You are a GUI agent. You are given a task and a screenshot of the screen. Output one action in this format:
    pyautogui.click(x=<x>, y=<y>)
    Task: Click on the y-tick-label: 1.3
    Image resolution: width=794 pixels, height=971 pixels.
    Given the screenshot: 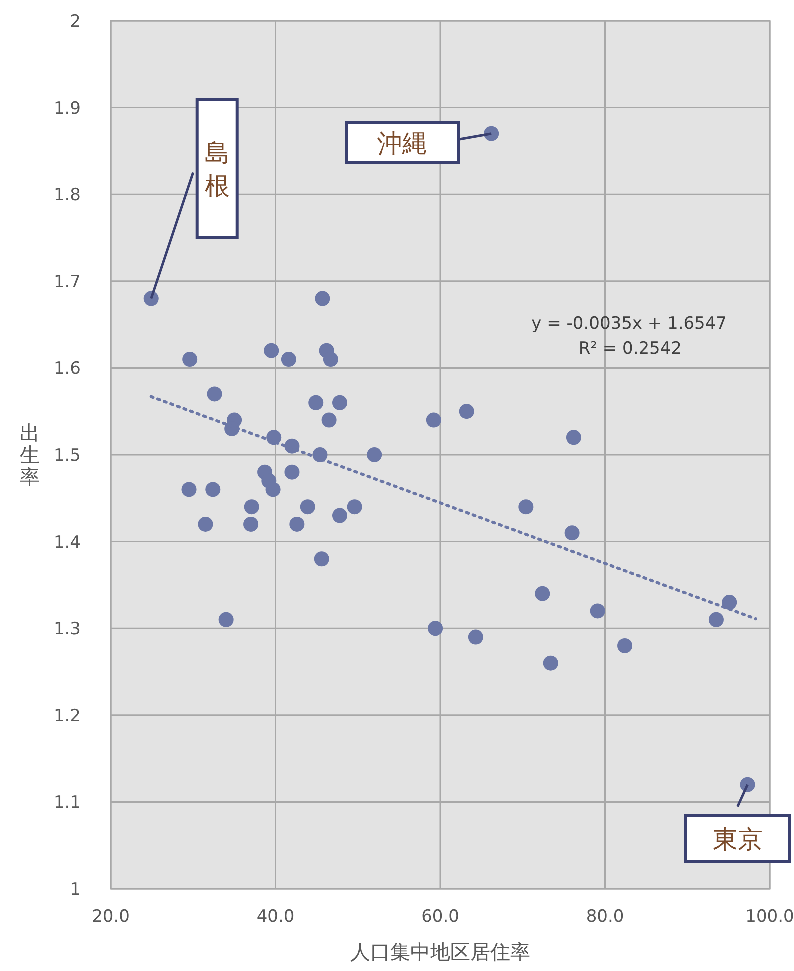 What is the action you would take?
    pyautogui.click(x=67, y=630)
    